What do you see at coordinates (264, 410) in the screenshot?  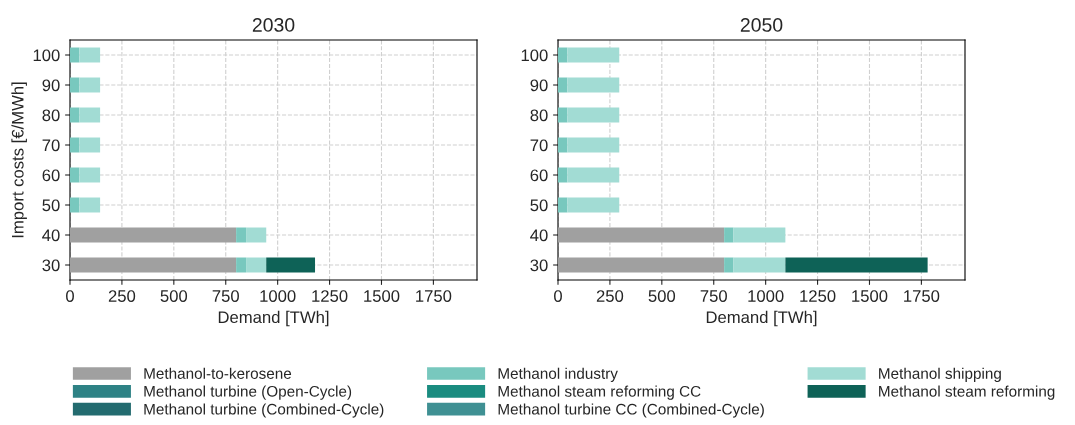 I see `legend-label: Methanol turbine (Combined-Cycle)` at bounding box center [264, 410].